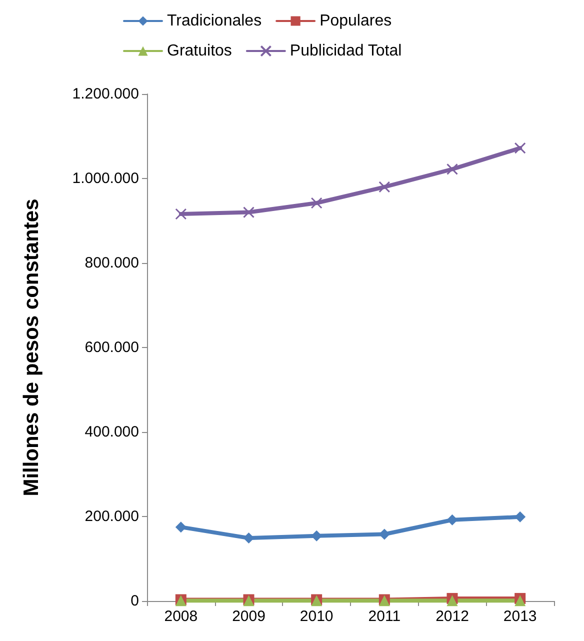 This screenshot has height=641, width=584. I want to click on legend-label: Populares, so click(356, 21).